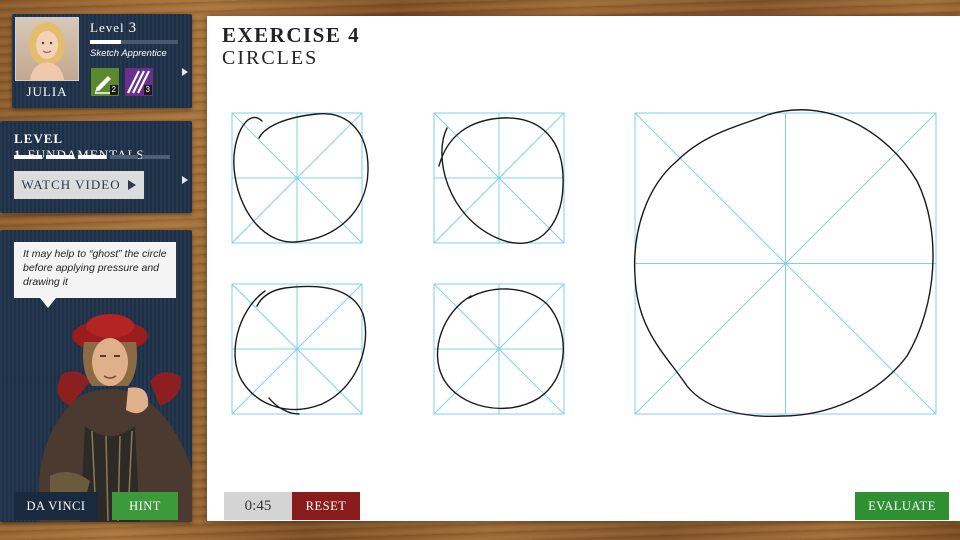  I want to click on watch-video-button: WATCH VIDEO, so click(79, 185).